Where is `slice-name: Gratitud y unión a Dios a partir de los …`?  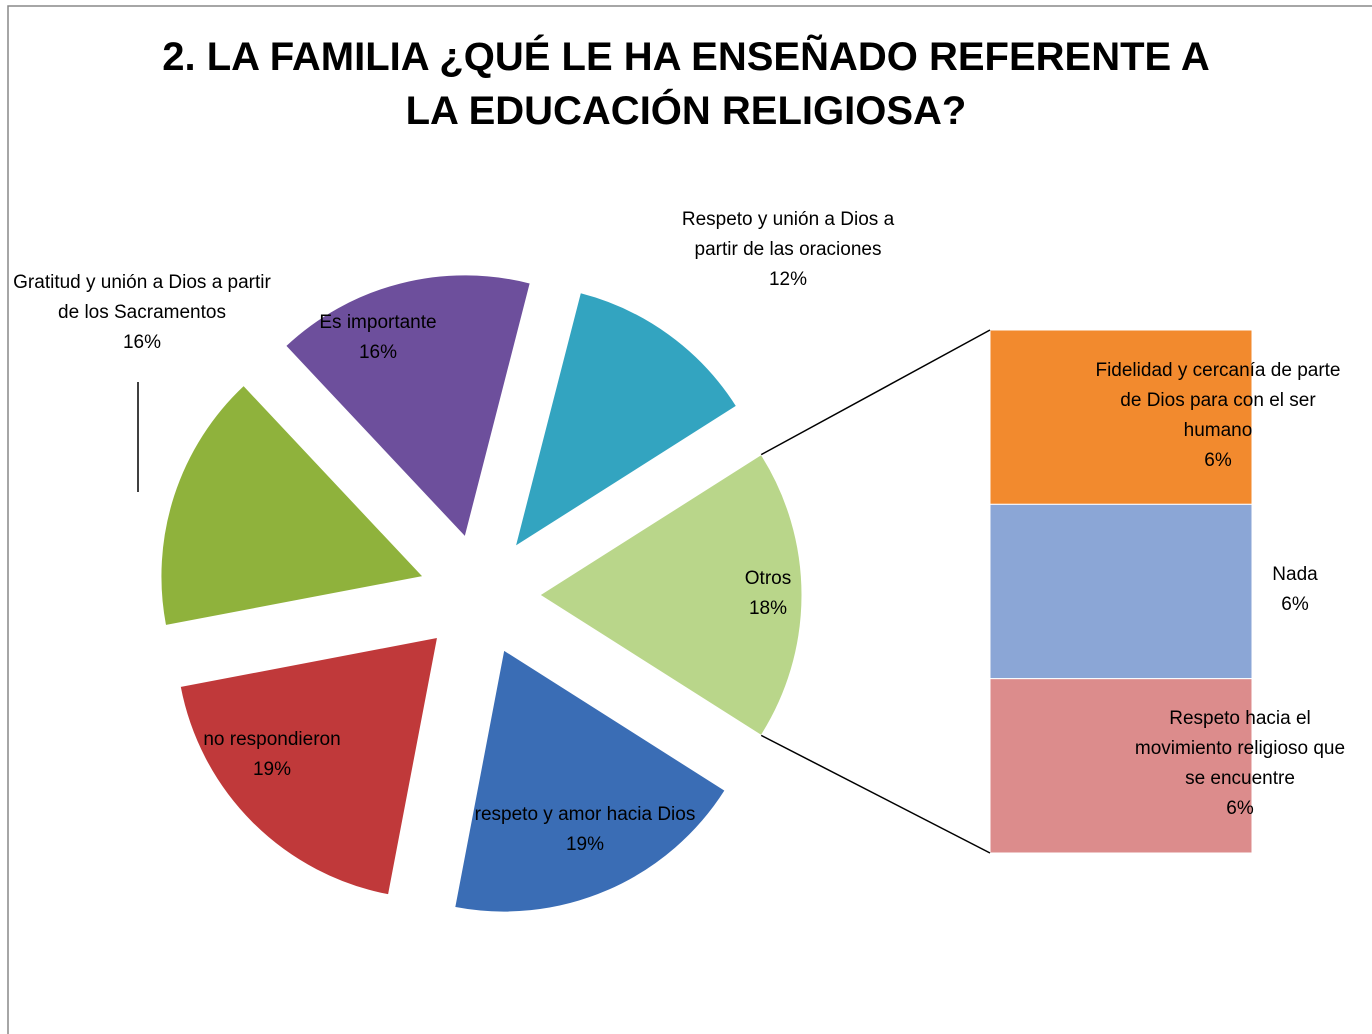
slice-name: Gratitud y unión a Dios a partir de los … is located at coordinates (142, 297).